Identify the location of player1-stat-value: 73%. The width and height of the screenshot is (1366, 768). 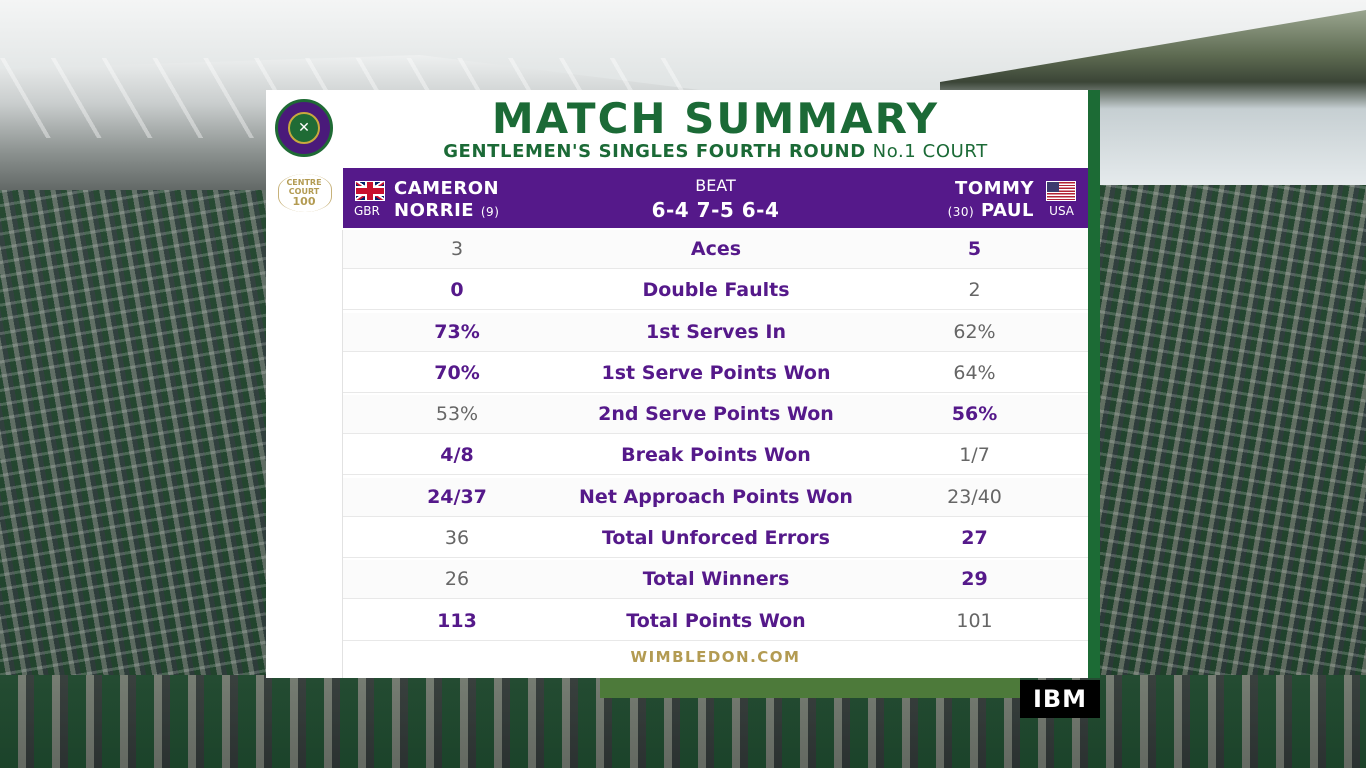
(457, 331).